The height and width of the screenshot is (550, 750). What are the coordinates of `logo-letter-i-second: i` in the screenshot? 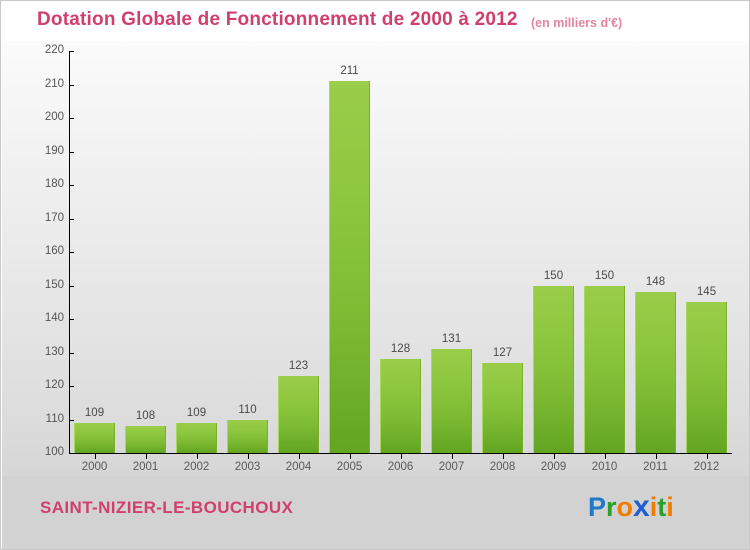 It's located at (670, 507).